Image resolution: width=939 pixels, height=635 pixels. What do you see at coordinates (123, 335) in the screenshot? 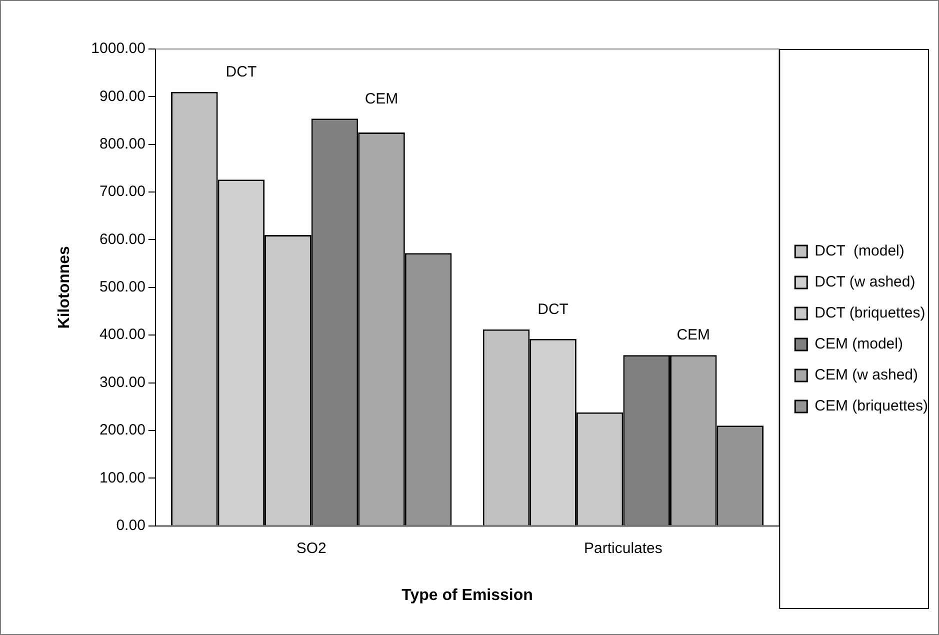
I see `y-tick-label: 400.00` at bounding box center [123, 335].